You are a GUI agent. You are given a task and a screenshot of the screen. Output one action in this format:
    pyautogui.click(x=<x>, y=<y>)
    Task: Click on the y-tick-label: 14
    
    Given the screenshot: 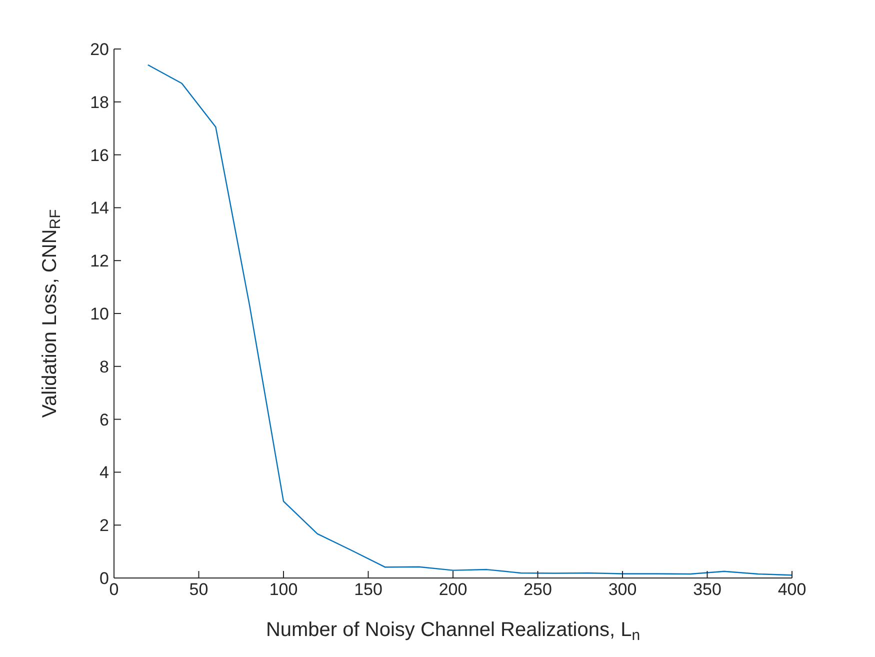 What is the action you would take?
    pyautogui.click(x=99, y=208)
    